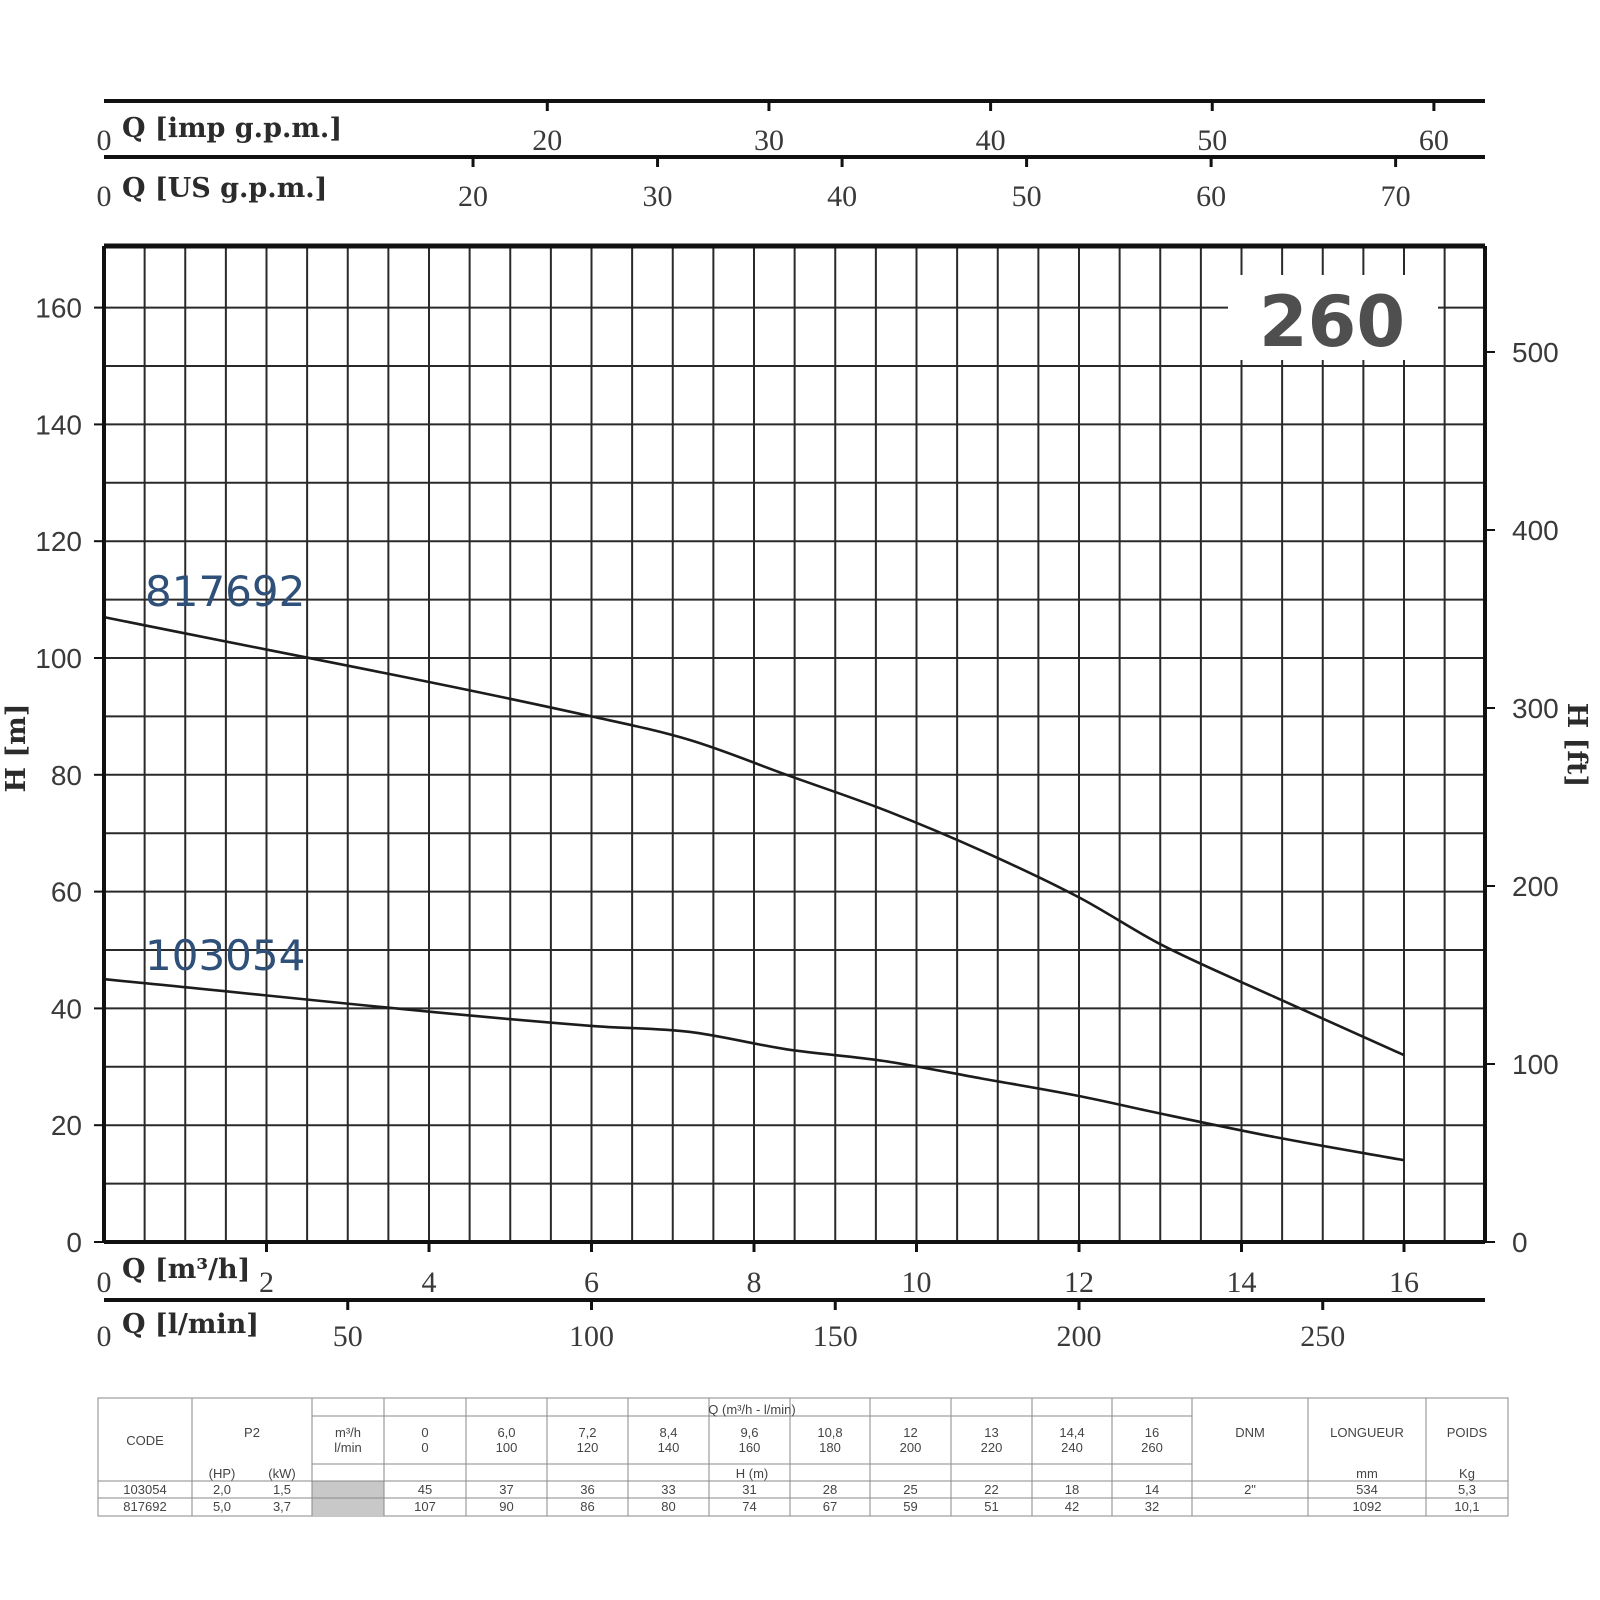 Image resolution: width=1600 pixels, height=1600 pixels. What do you see at coordinates (1404, 1282) in the screenshot?
I see `m3h-tick-label-7: 16` at bounding box center [1404, 1282].